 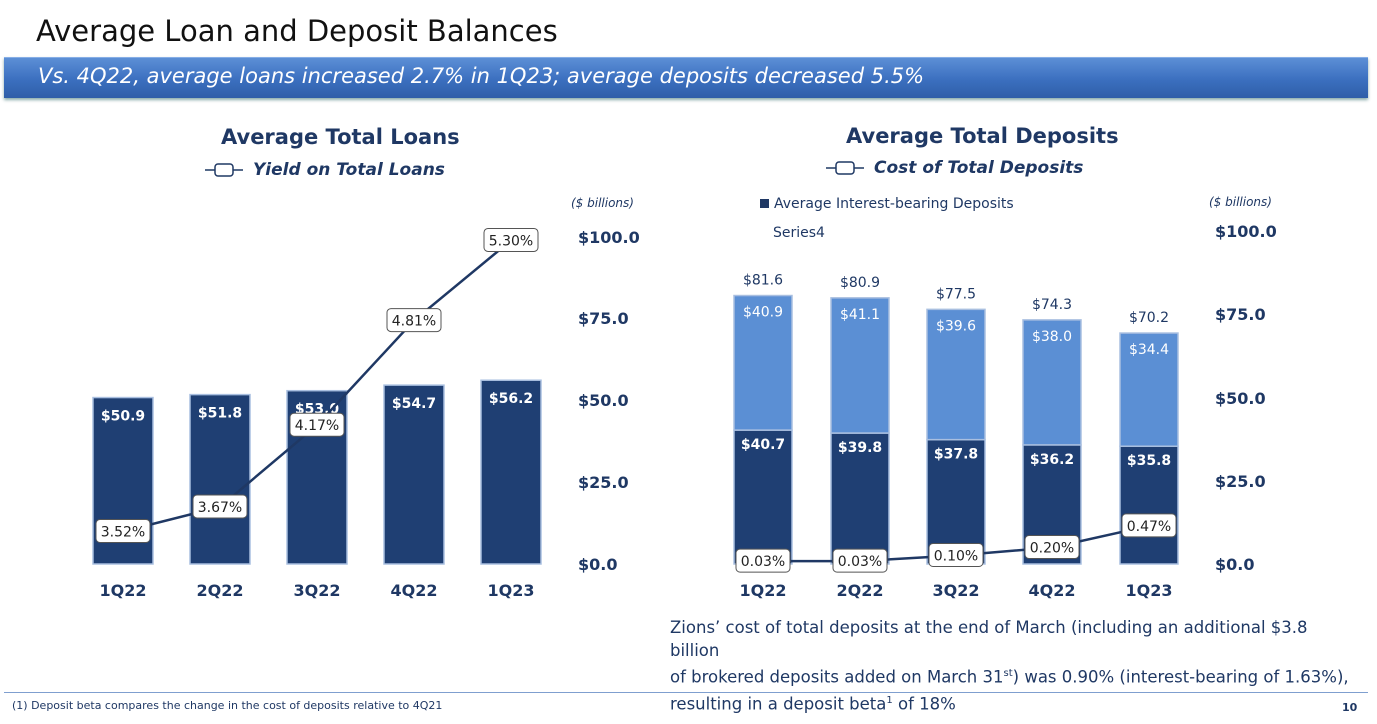 I want to click on loans-y-tick: $25.0, so click(x=603, y=482).